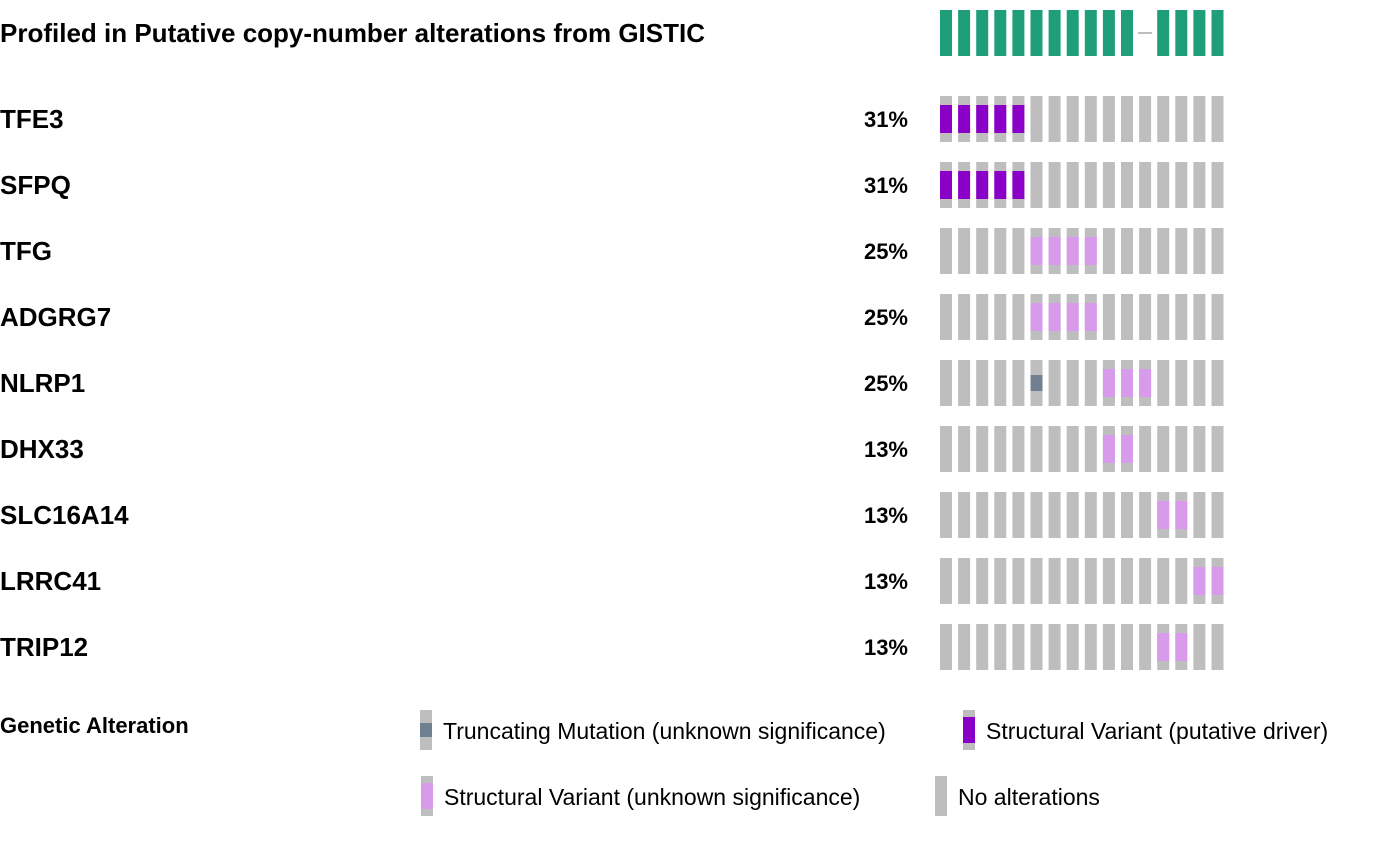 This screenshot has width=1395, height=868. Describe the element at coordinates (1145, 730) in the screenshot. I see `legend-item: Structural Variant (putative driver)` at that location.